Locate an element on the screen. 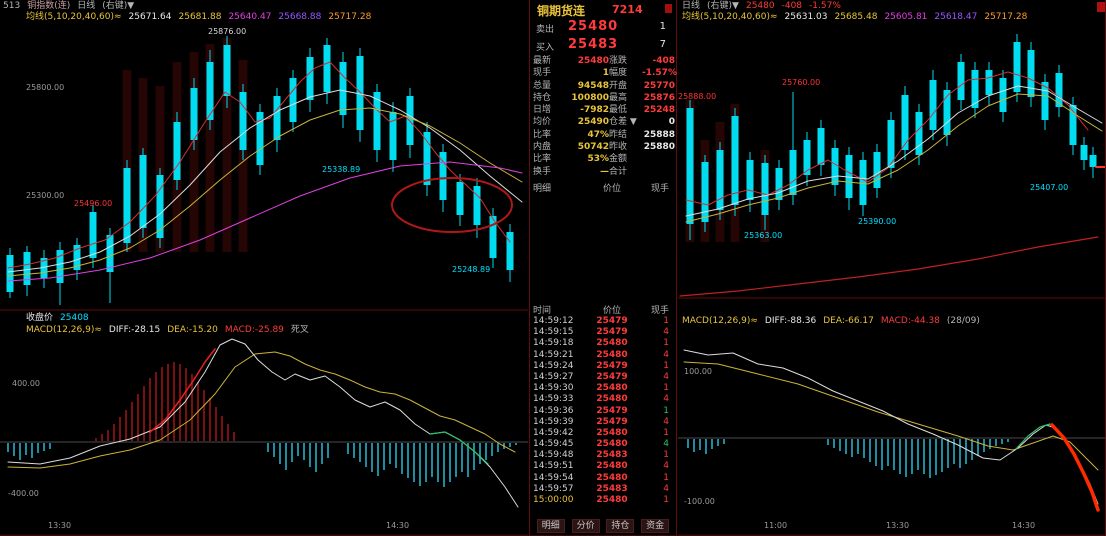 The image size is (1106, 536). quote-value: -408 is located at coordinates (663, 61).